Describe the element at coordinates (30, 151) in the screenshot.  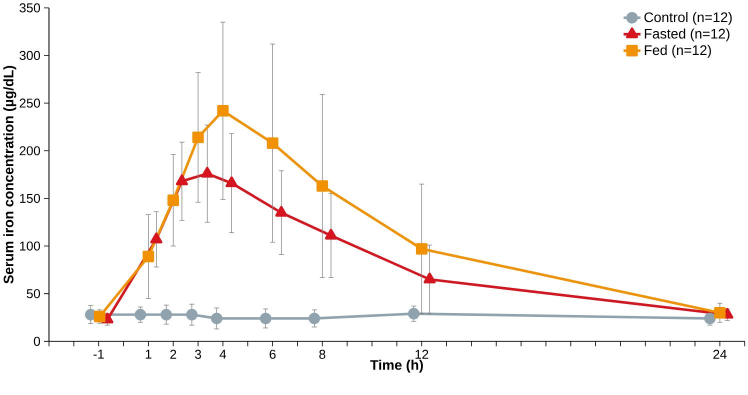
I see `y-tick-label: 200` at that location.